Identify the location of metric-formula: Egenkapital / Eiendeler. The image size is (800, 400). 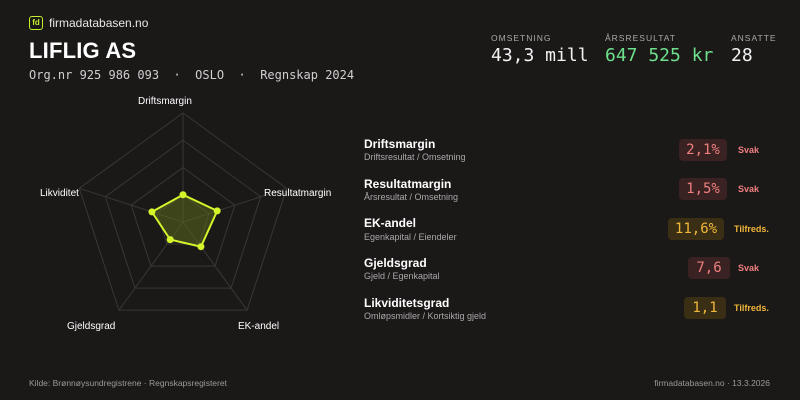
(410, 237).